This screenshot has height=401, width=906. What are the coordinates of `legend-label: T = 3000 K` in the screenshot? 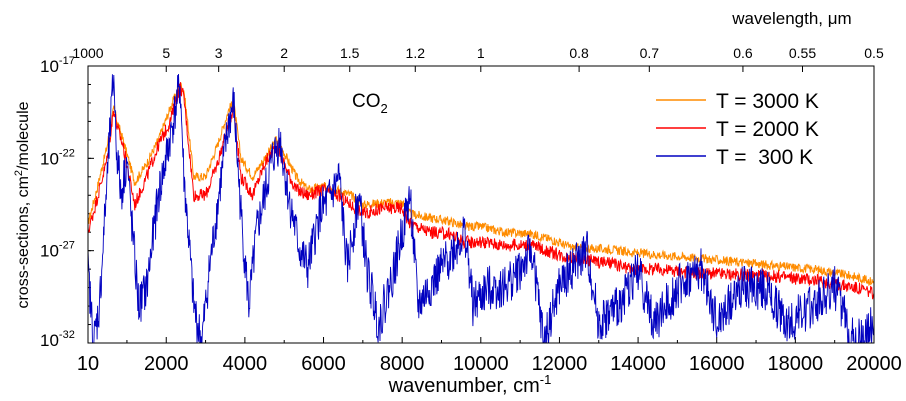 It's located at (767, 101).